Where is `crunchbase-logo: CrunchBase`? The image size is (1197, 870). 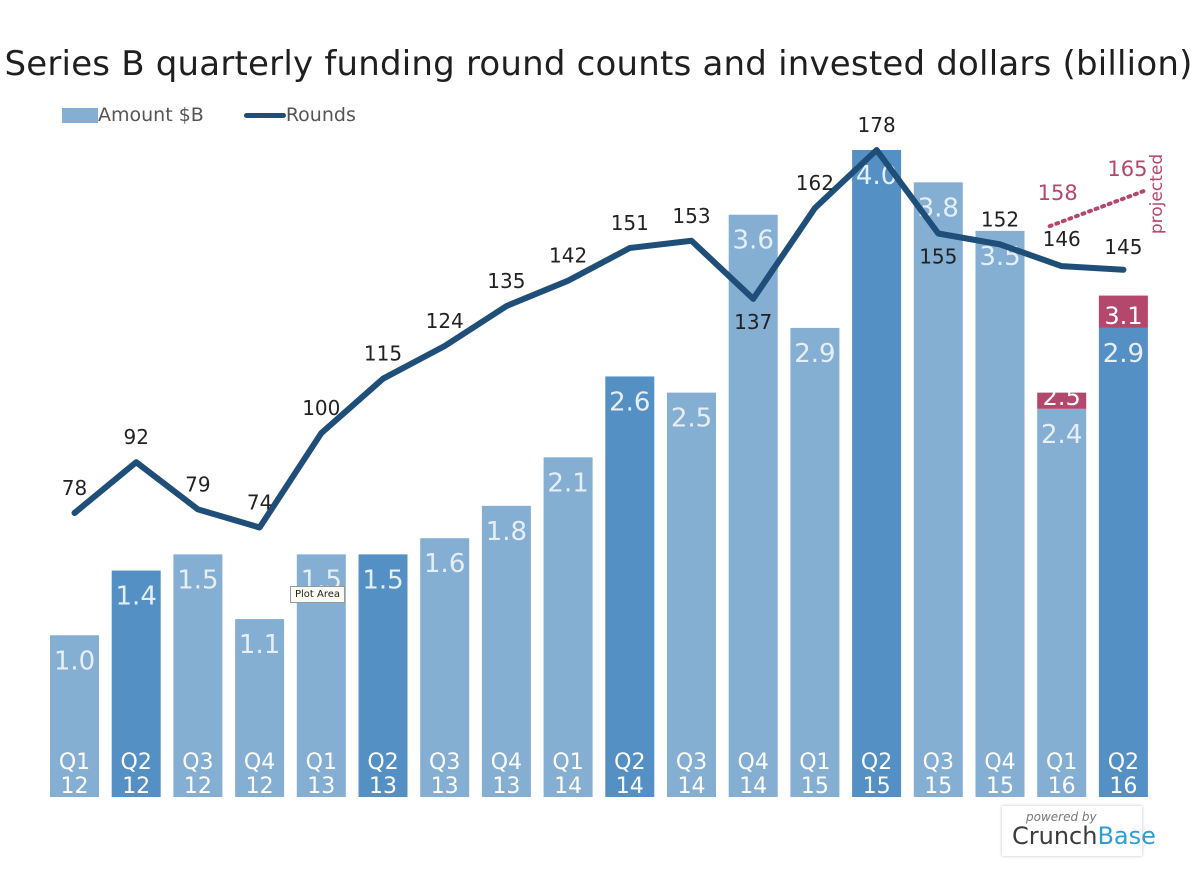
crunchbase-logo: CrunchBase is located at coordinates (1084, 836).